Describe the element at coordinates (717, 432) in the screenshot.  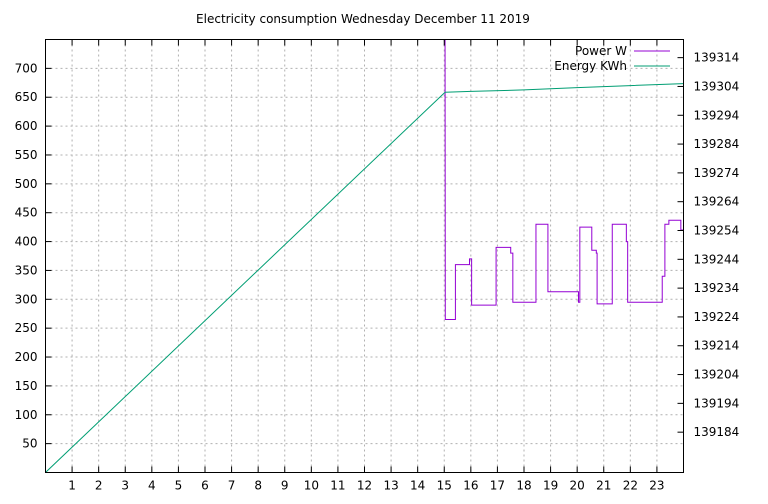
I see `y2-tick-label: 139184` at that location.